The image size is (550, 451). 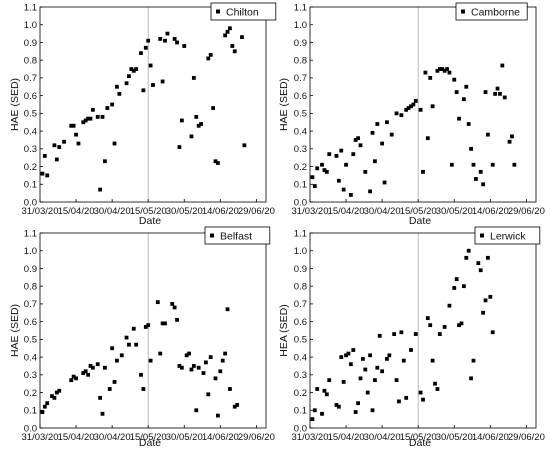 I want to click on legend-label: Camborne, so click(x=495, y=13).